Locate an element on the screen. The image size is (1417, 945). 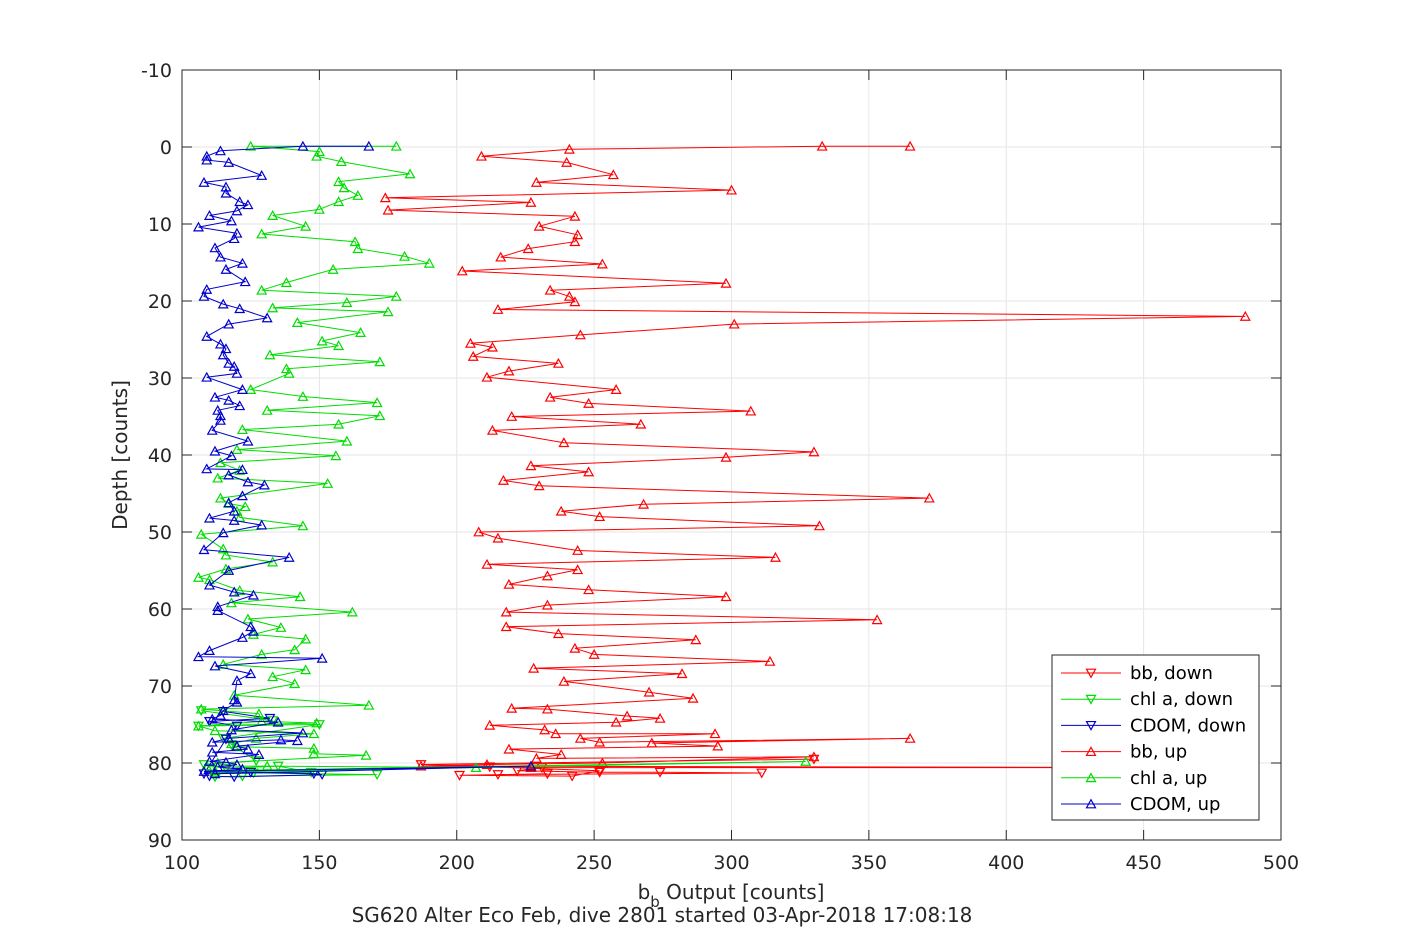
y-tick-label: 80 is located at coordinates (160, 764).